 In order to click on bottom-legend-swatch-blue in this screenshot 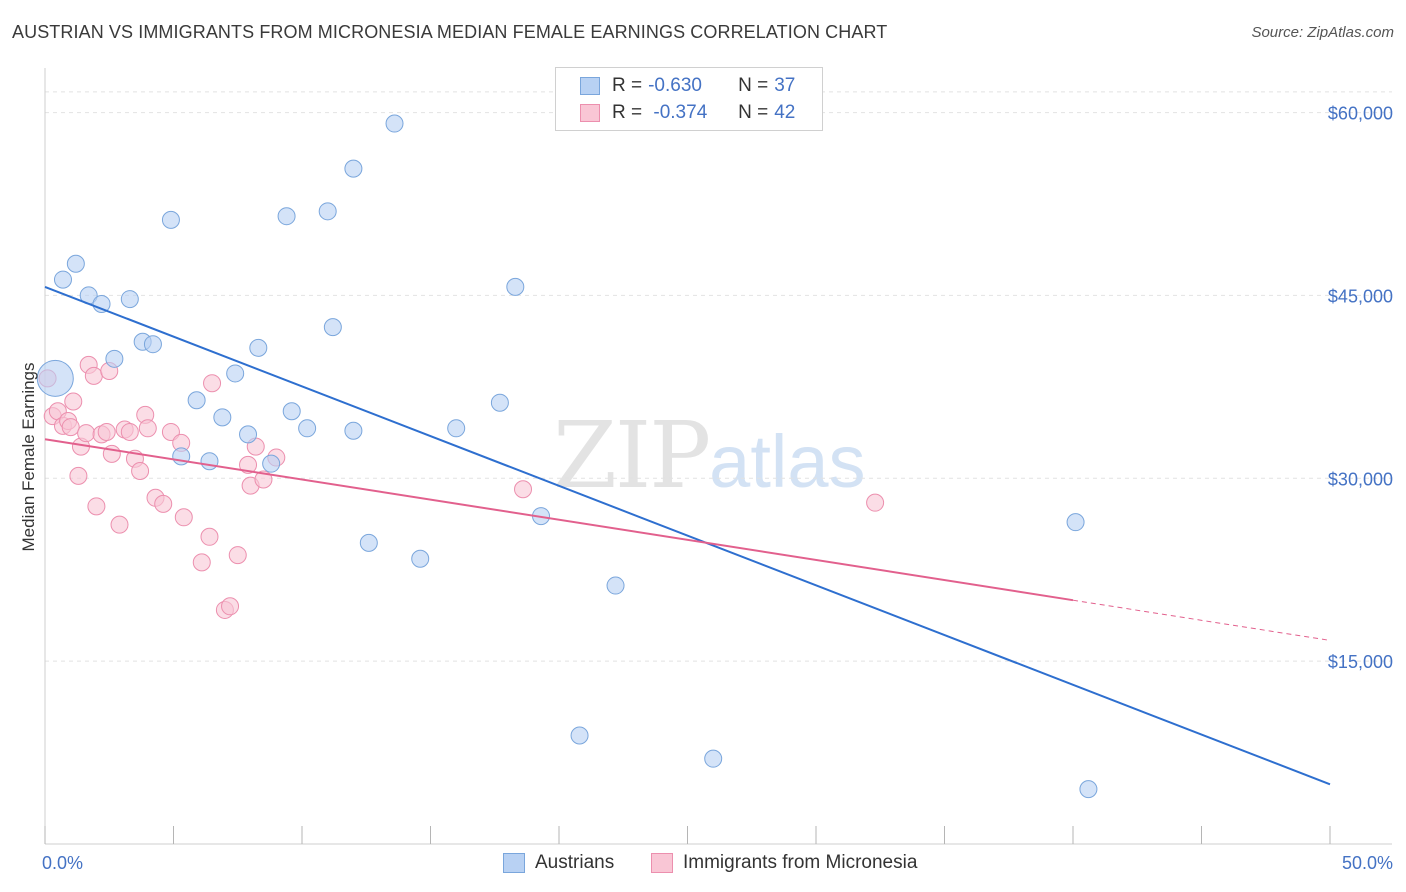, I will do `click(514, 863)`.